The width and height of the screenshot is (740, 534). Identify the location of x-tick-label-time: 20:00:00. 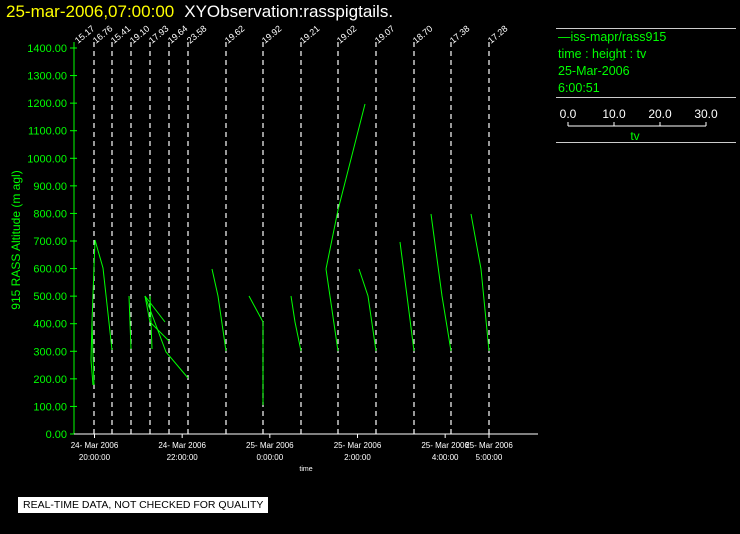
(95, 457).